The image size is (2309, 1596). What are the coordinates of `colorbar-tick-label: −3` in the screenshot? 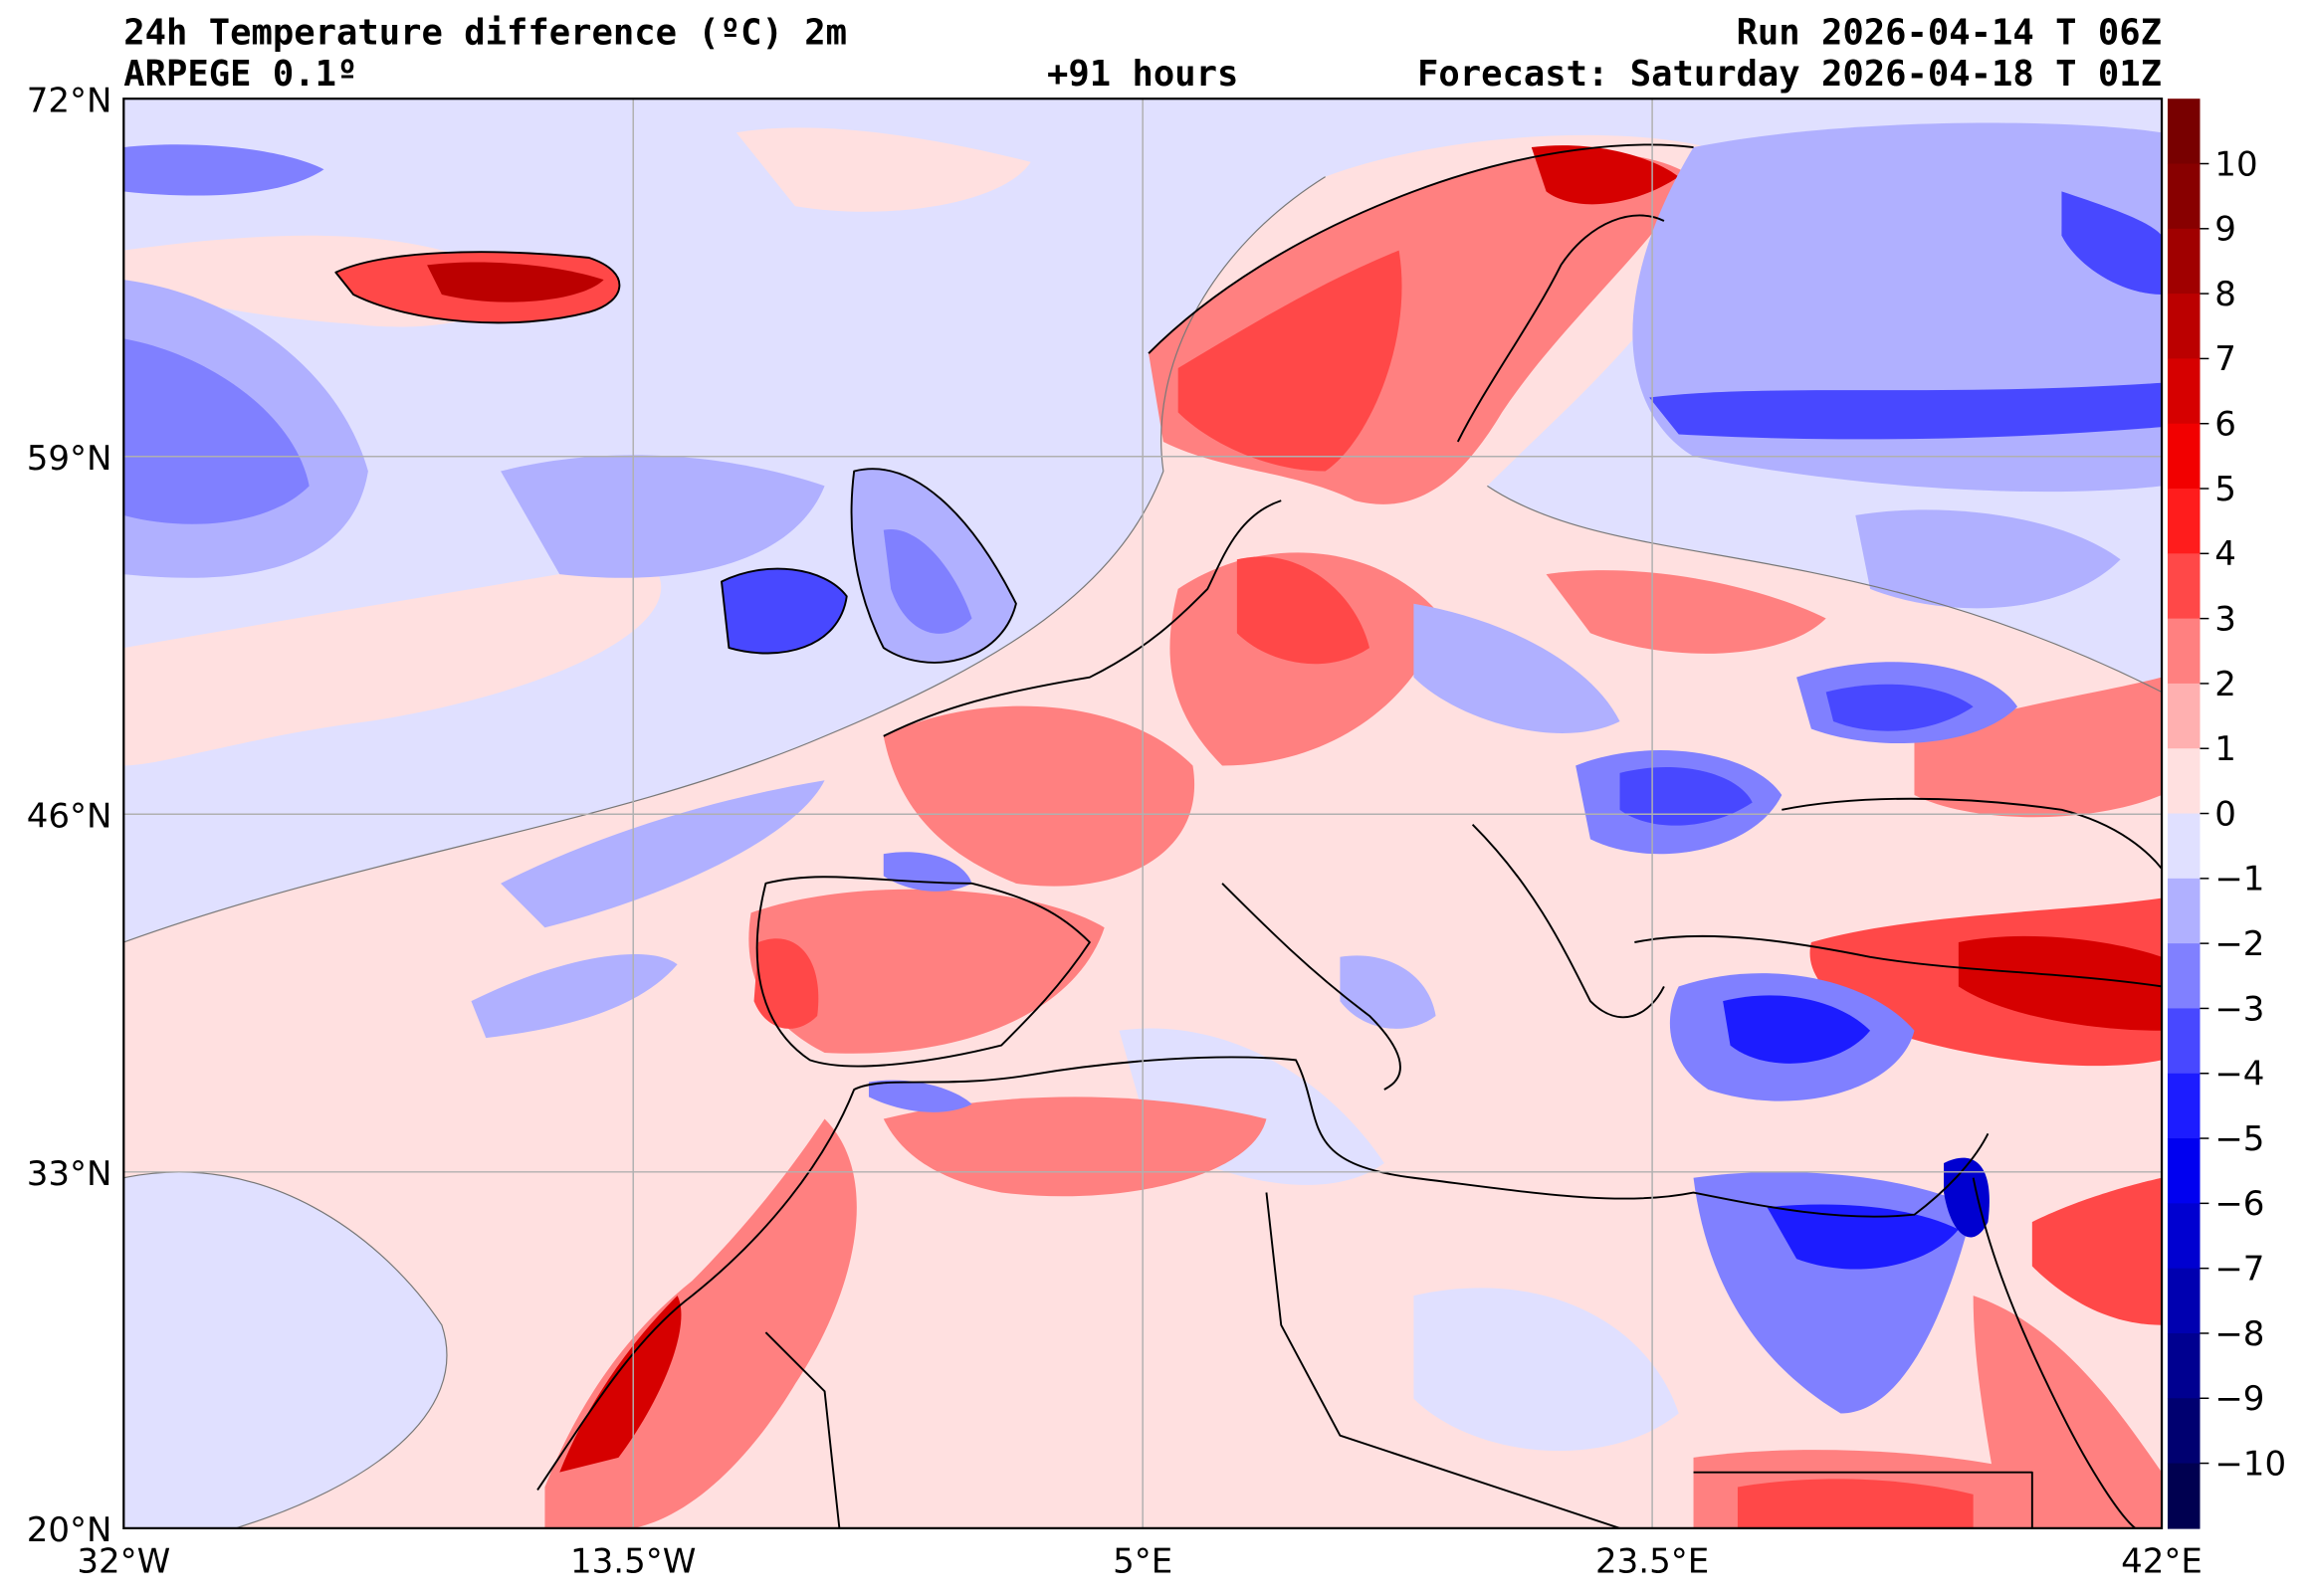 It's located at (2239, 1009).